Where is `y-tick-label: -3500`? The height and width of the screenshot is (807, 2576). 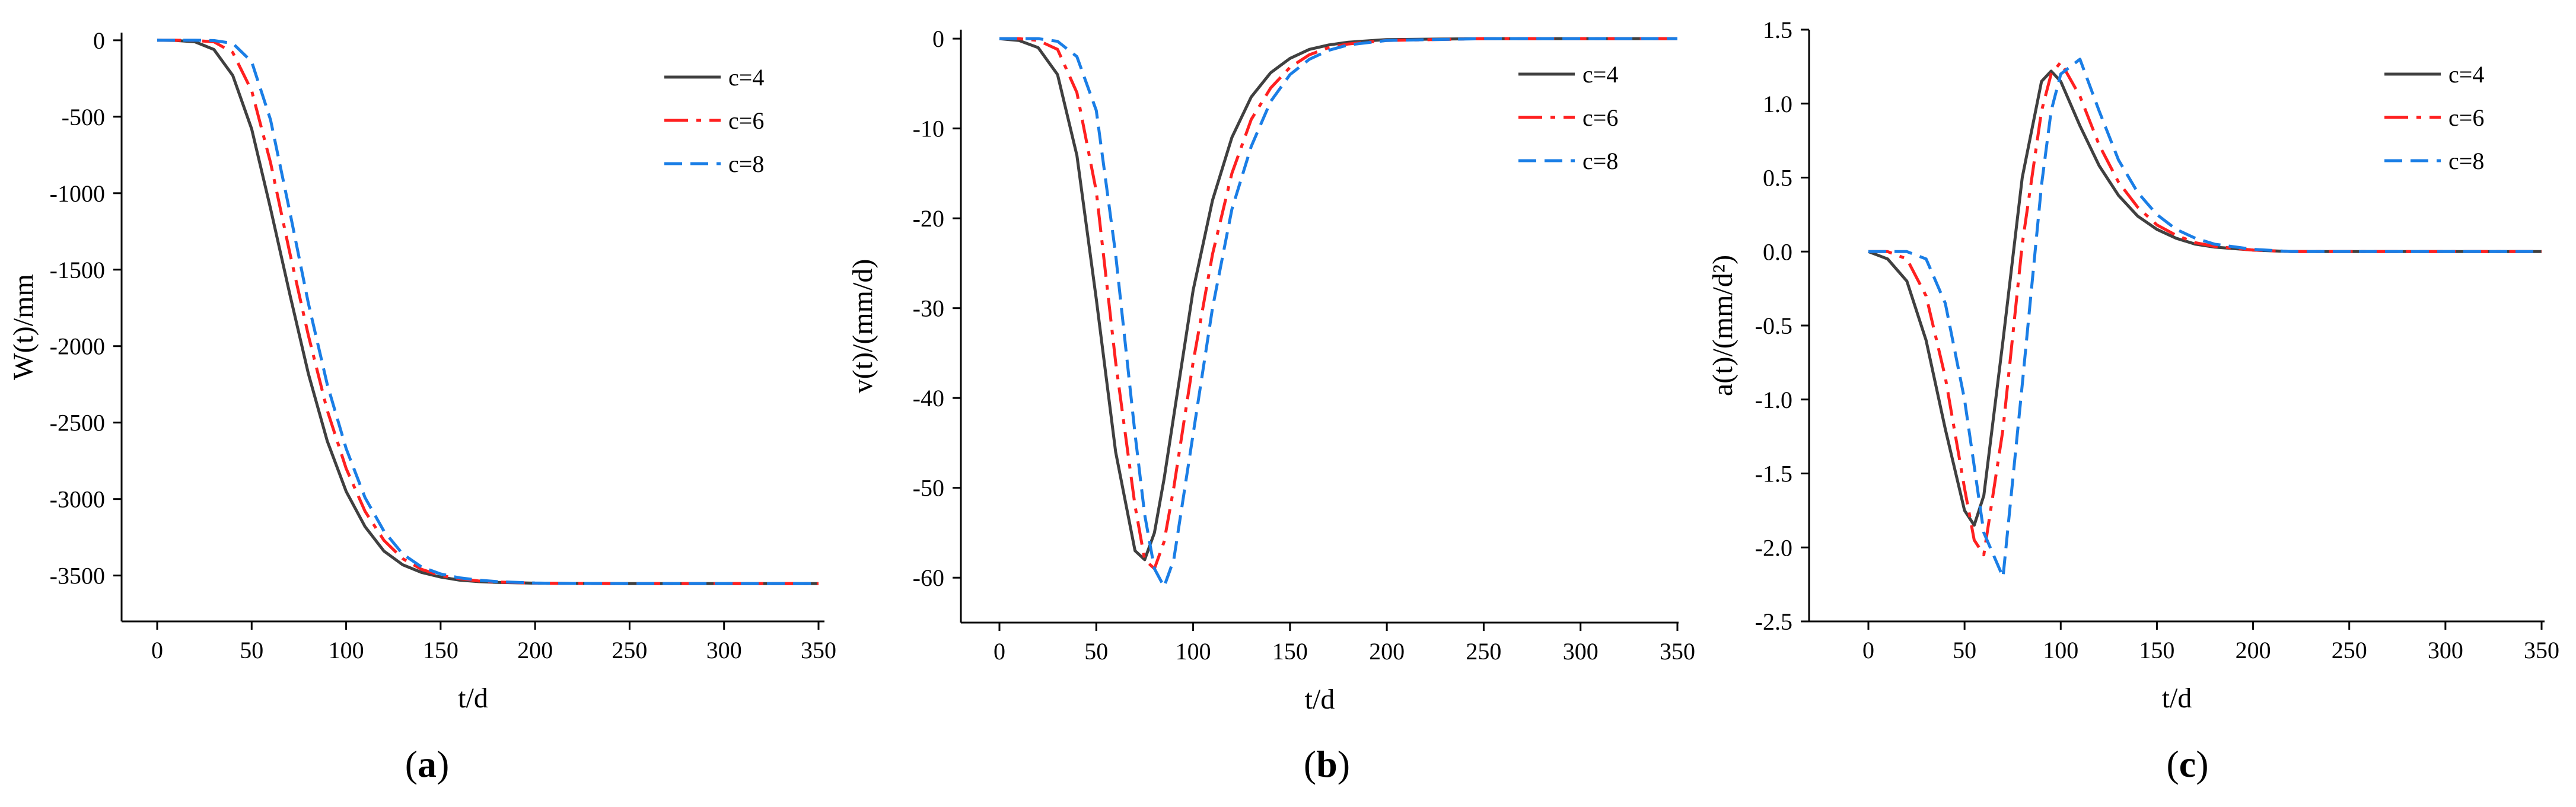
y-tick-label: -3500 is located at coordinates (77, 576).